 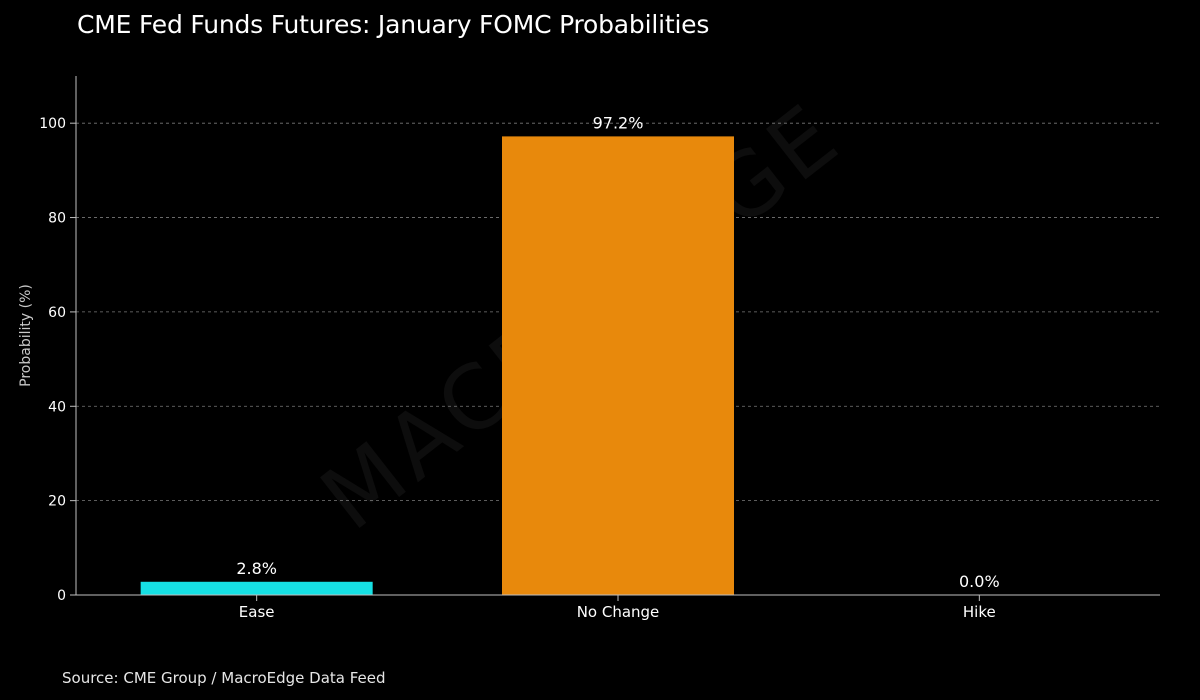 I want to click on y-tick-label: 20, so click(x=57, y=502).